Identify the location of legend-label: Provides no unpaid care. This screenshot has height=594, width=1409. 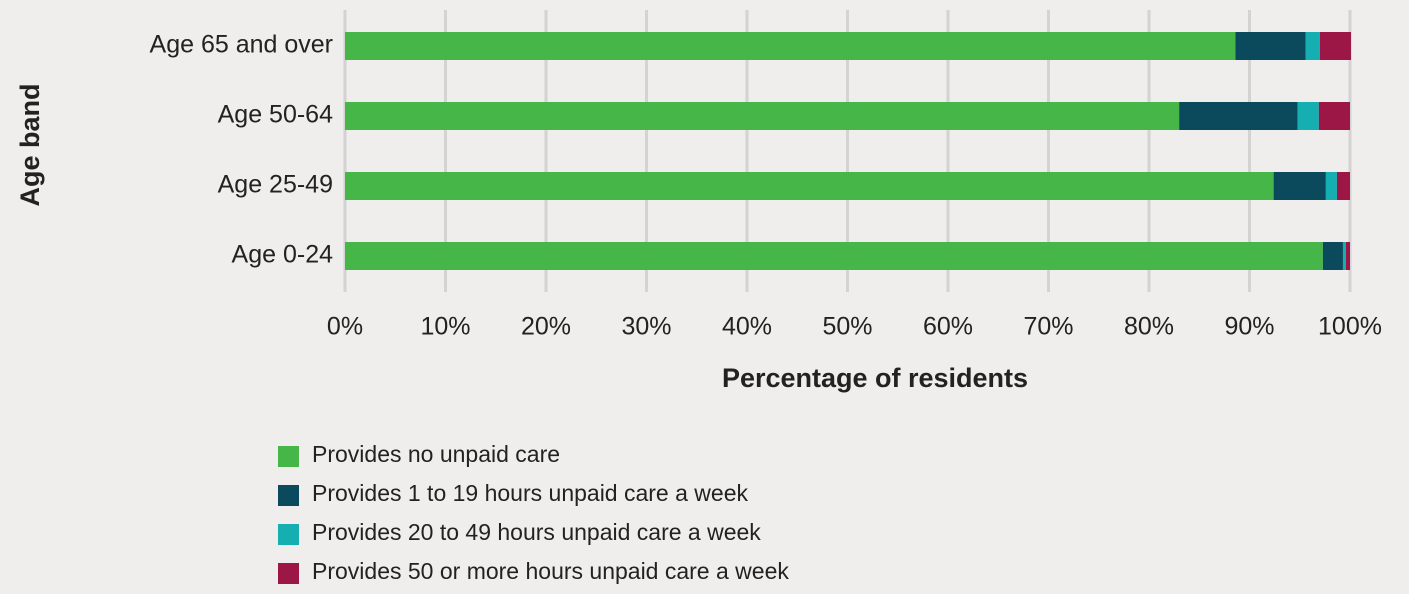
(436, 454).